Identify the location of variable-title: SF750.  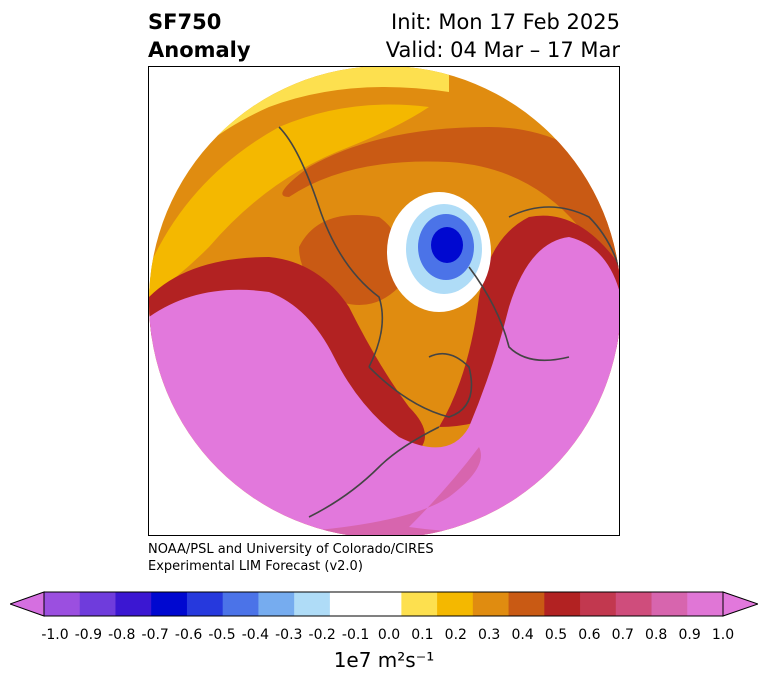
(185, 22).